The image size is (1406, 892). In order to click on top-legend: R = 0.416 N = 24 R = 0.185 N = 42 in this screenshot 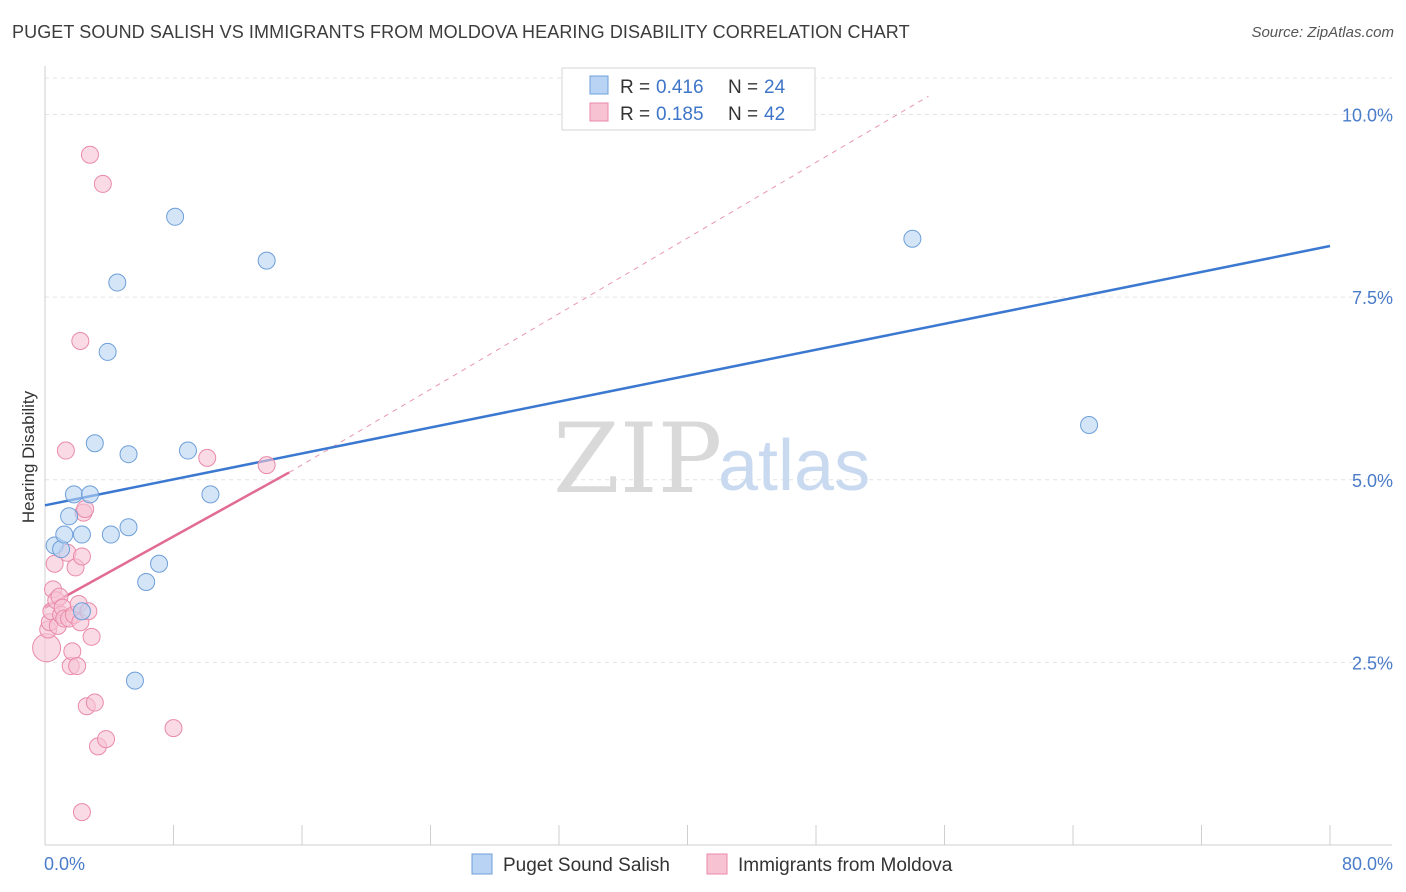, I will do `click(688, 99)`.